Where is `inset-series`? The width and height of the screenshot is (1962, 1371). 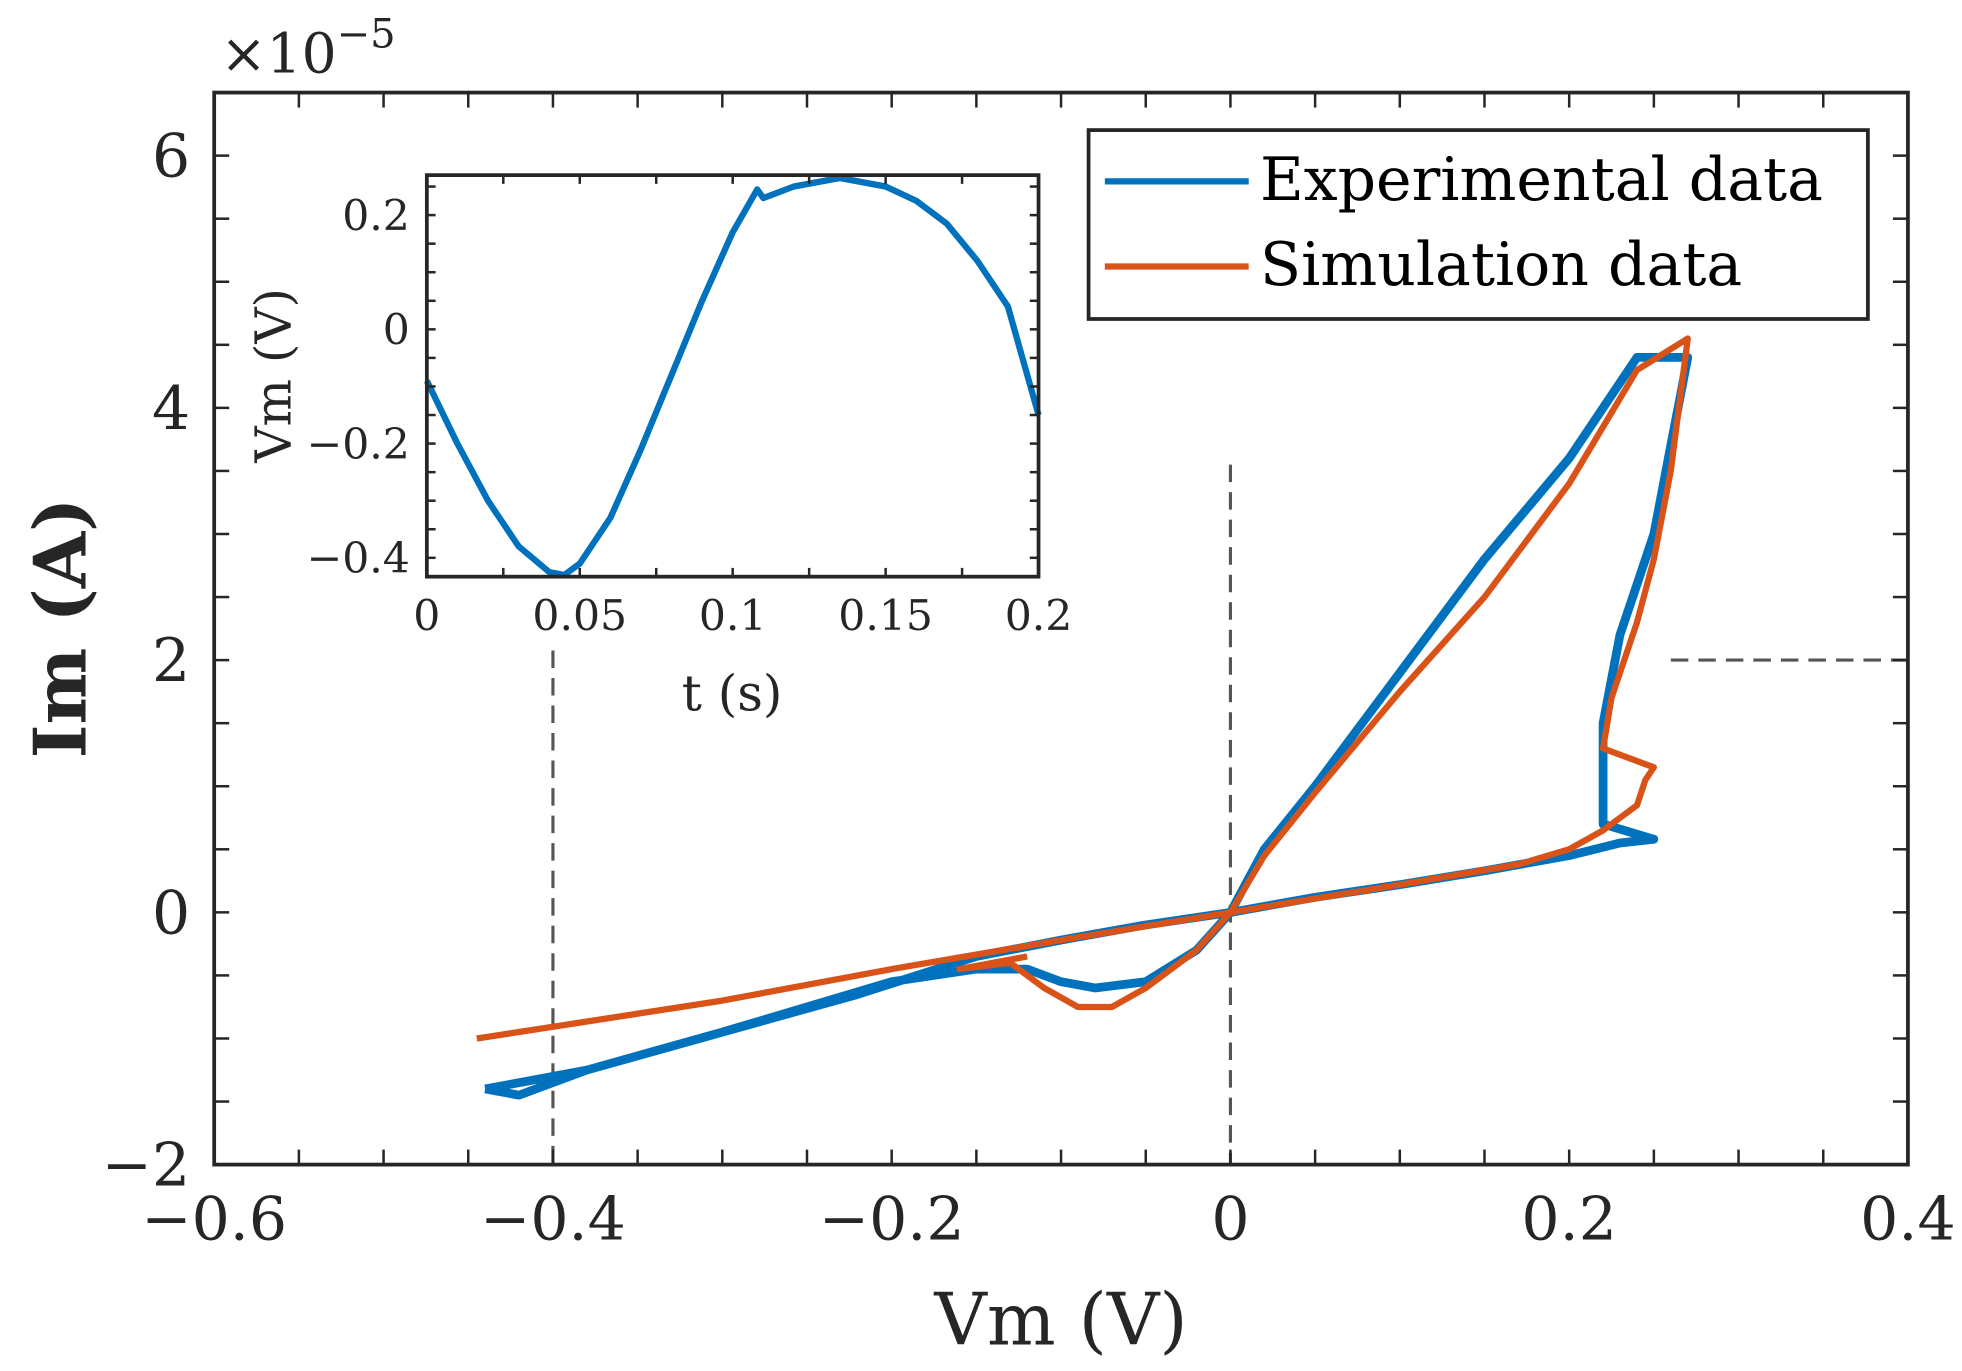 inset-series is located at coordinates (733, 376).